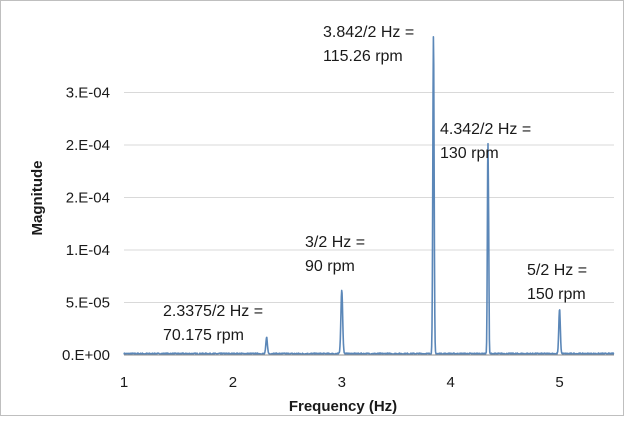 The width and height of the screenshot is (624, 421). Describe the element at coordinates (485, 129) in the screenshot. I see `annotation-line: 4.342/2 Hz =` at that location.